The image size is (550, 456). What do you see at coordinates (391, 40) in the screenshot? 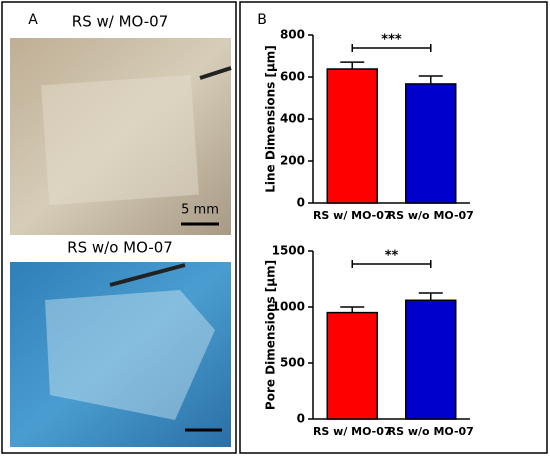
I see `significance-label: ***` at bounding box center [391, 40].